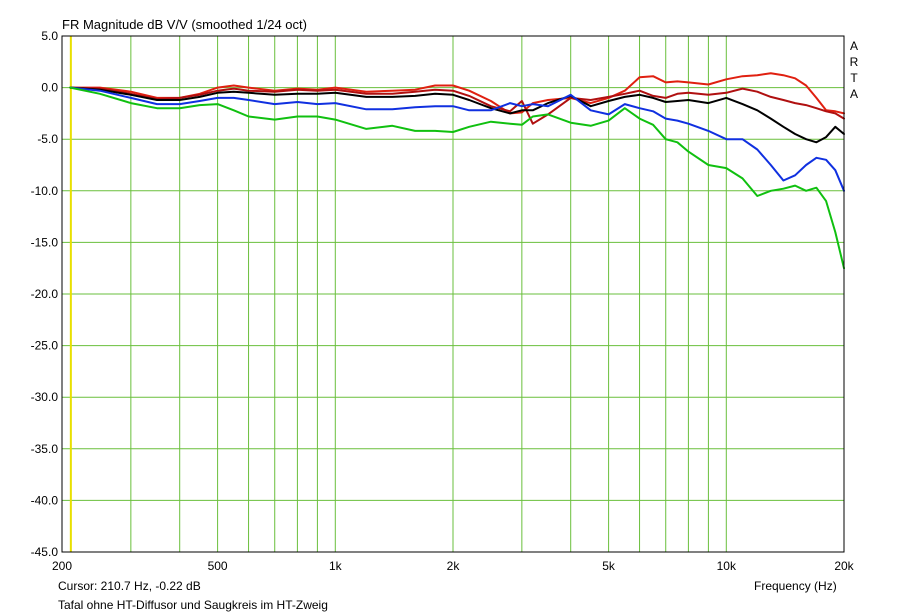 The image size is (900, 616). What do you see at coordinates (129, 586) in the screenshot?
I see `cursor-readout: Cursor: 210.7 Hz, -0.22 dB` at bounding box center [129, 586].